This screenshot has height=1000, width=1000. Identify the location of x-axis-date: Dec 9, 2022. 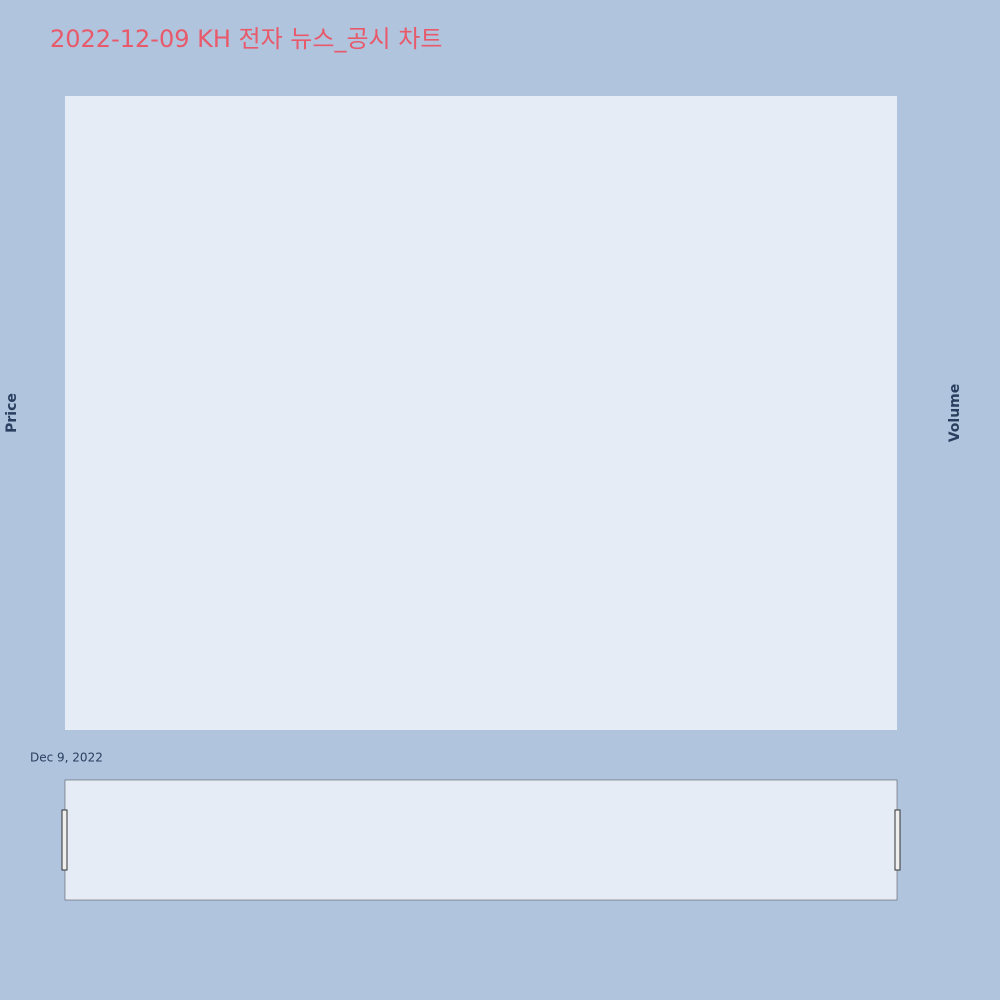
(66, 758).